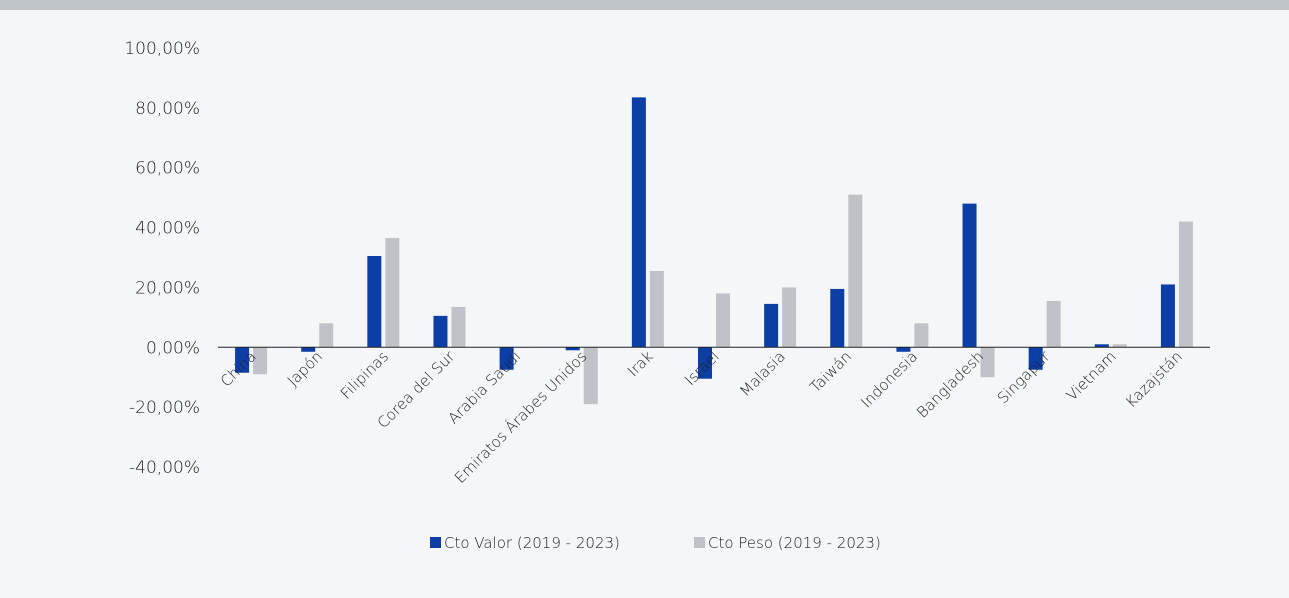 The image size is (1289, 598). Describe the element at coordinates (167, 169) in the screenshot. I see `y-tick-label: 60,00%` at that location.